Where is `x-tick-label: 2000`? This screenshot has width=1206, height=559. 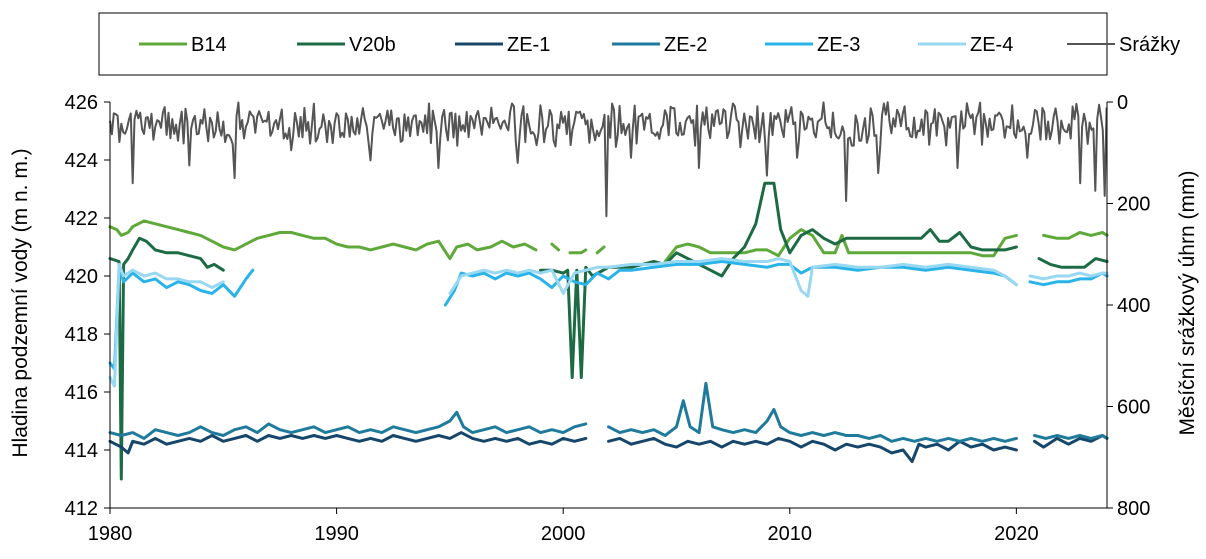 x-tick-label: 2000 is located at coordinates (563, 534).